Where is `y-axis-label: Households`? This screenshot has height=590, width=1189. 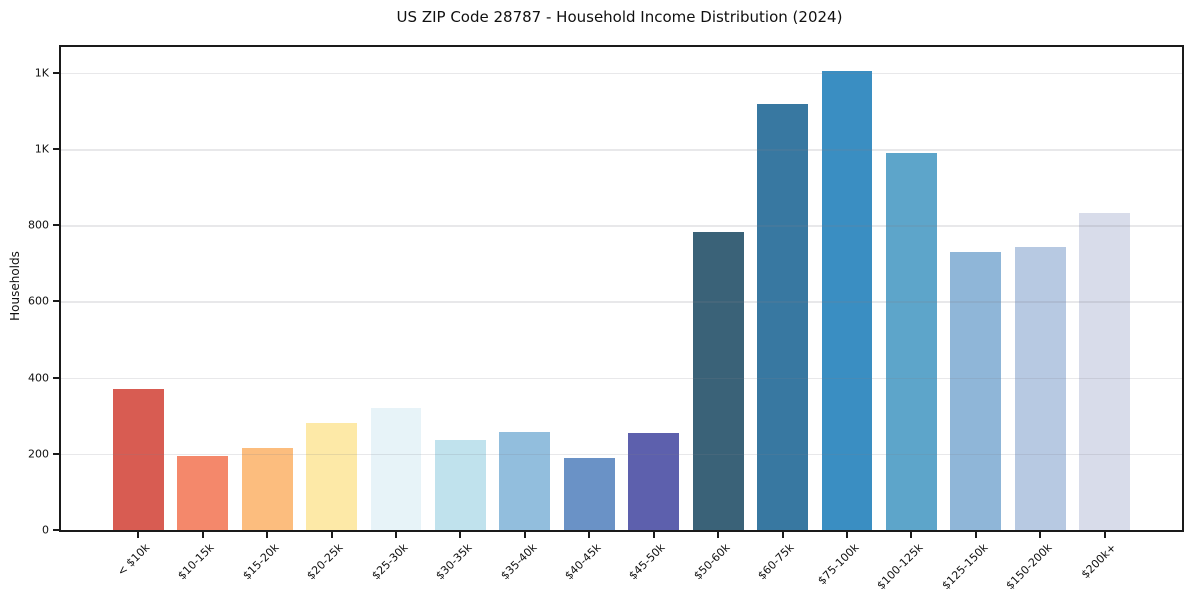
y-axis-label: Households is located at coordinates (15, 286).